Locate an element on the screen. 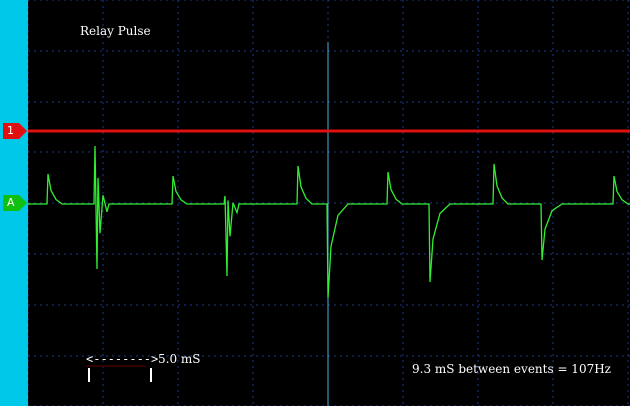 The width and height of the screenshot is (630, 406). time-scale-arrow: <--------> is located at coordinates (122, 359).